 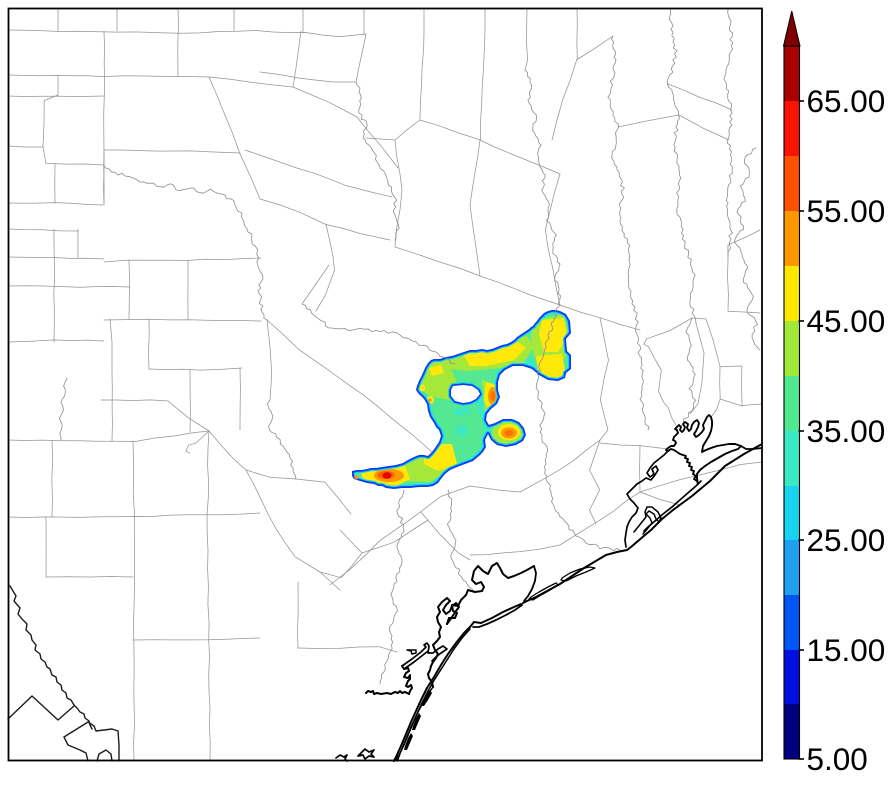 I want to click on svg-text: 45.00, so click(x=846, y=321).